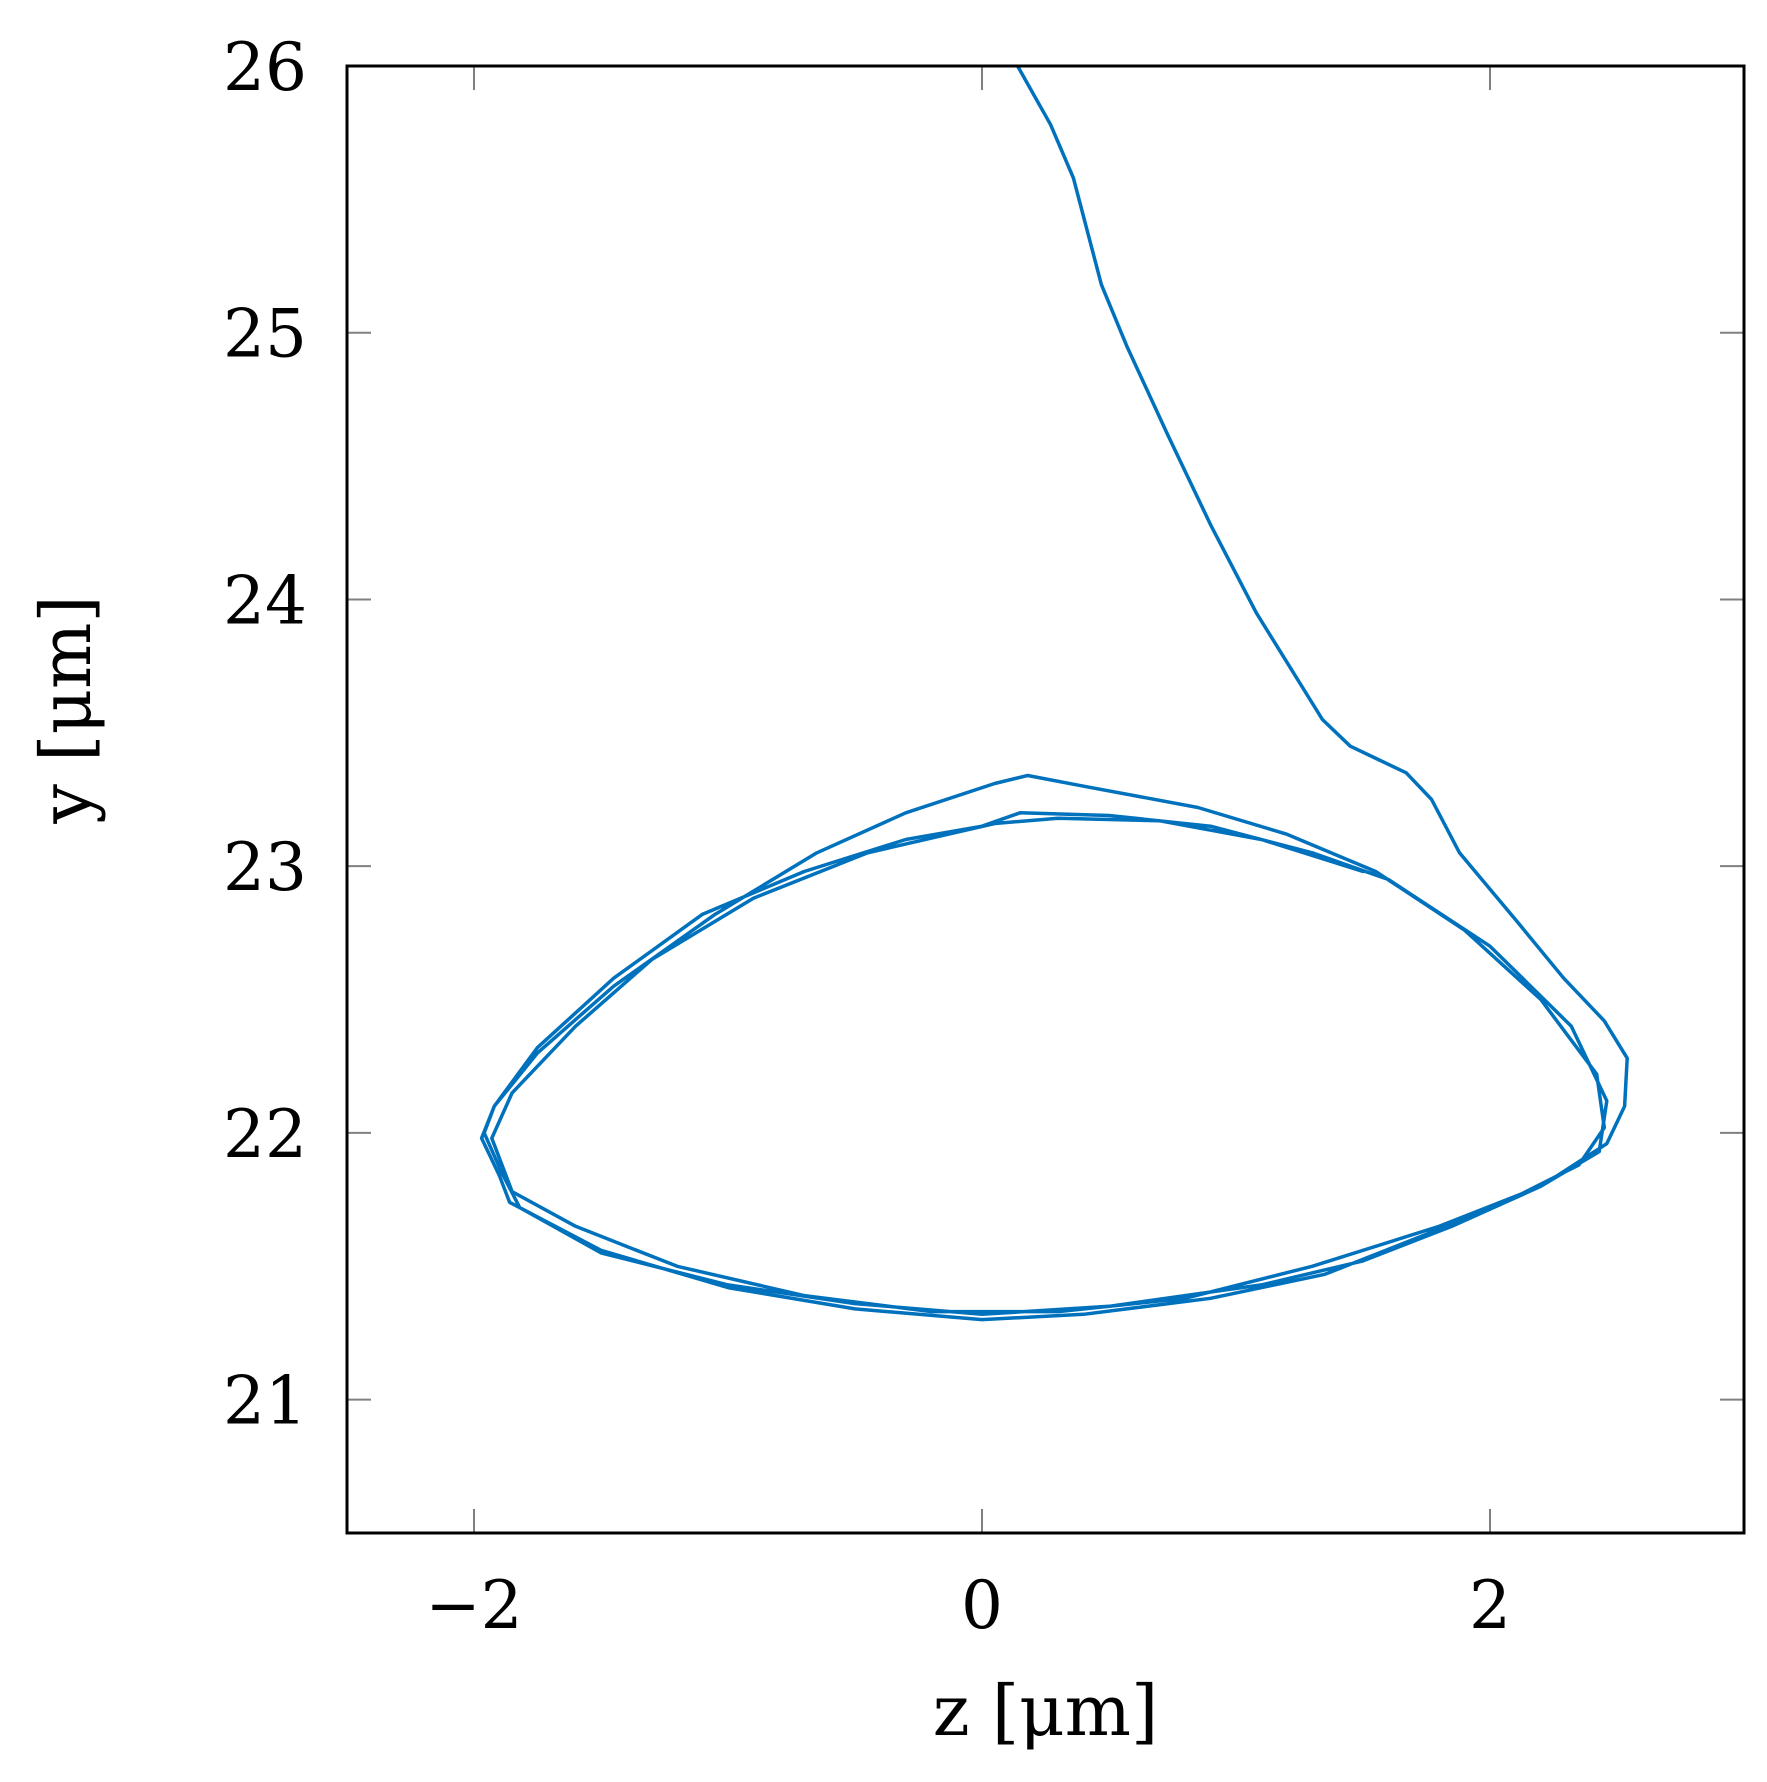 The width and height of the screenshot is (1767, 1782). What do you see at coordinates (1490, 1605) in the screenshot?
I see `x-tick-label: 2` at bounding box center [1490, 1605].